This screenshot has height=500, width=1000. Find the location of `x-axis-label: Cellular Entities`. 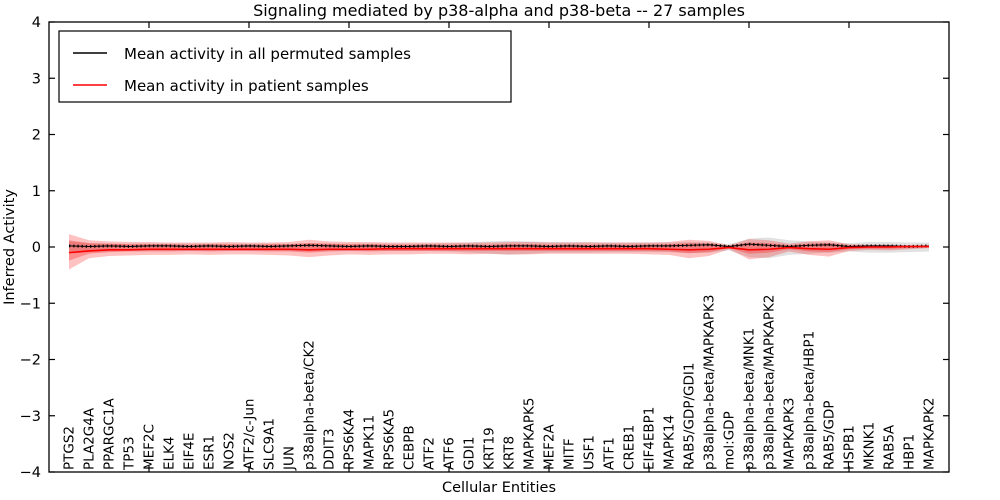

x-axis-label: Cellular Entities is located at coordinates (499, 488).